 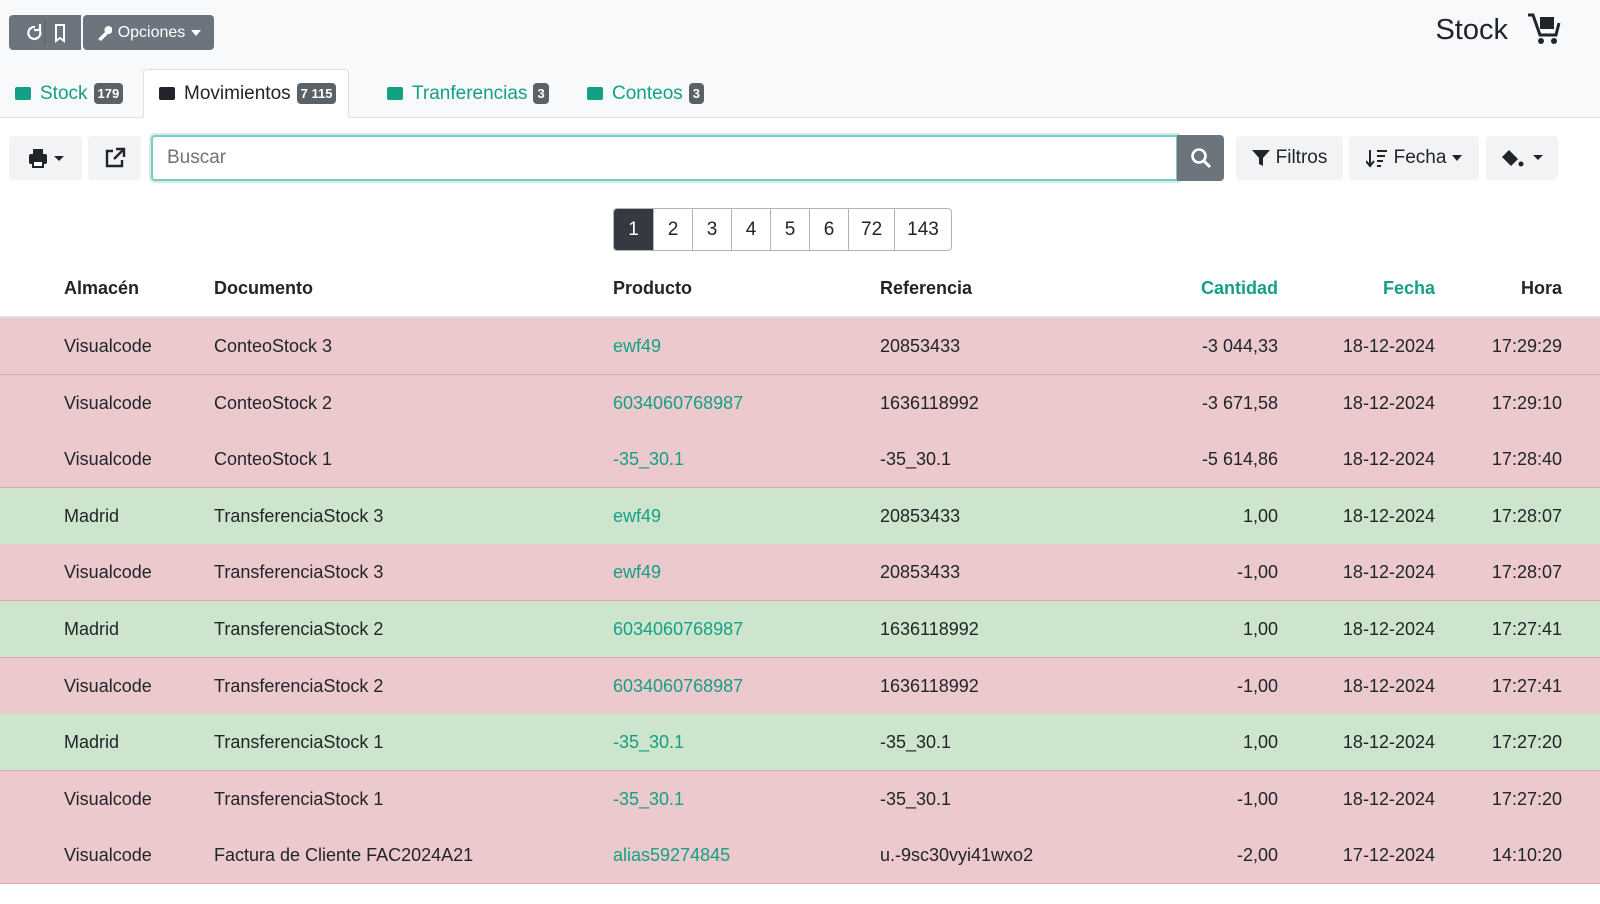 I want to click on reload-bookmark-group, so click(x=45, y=32).